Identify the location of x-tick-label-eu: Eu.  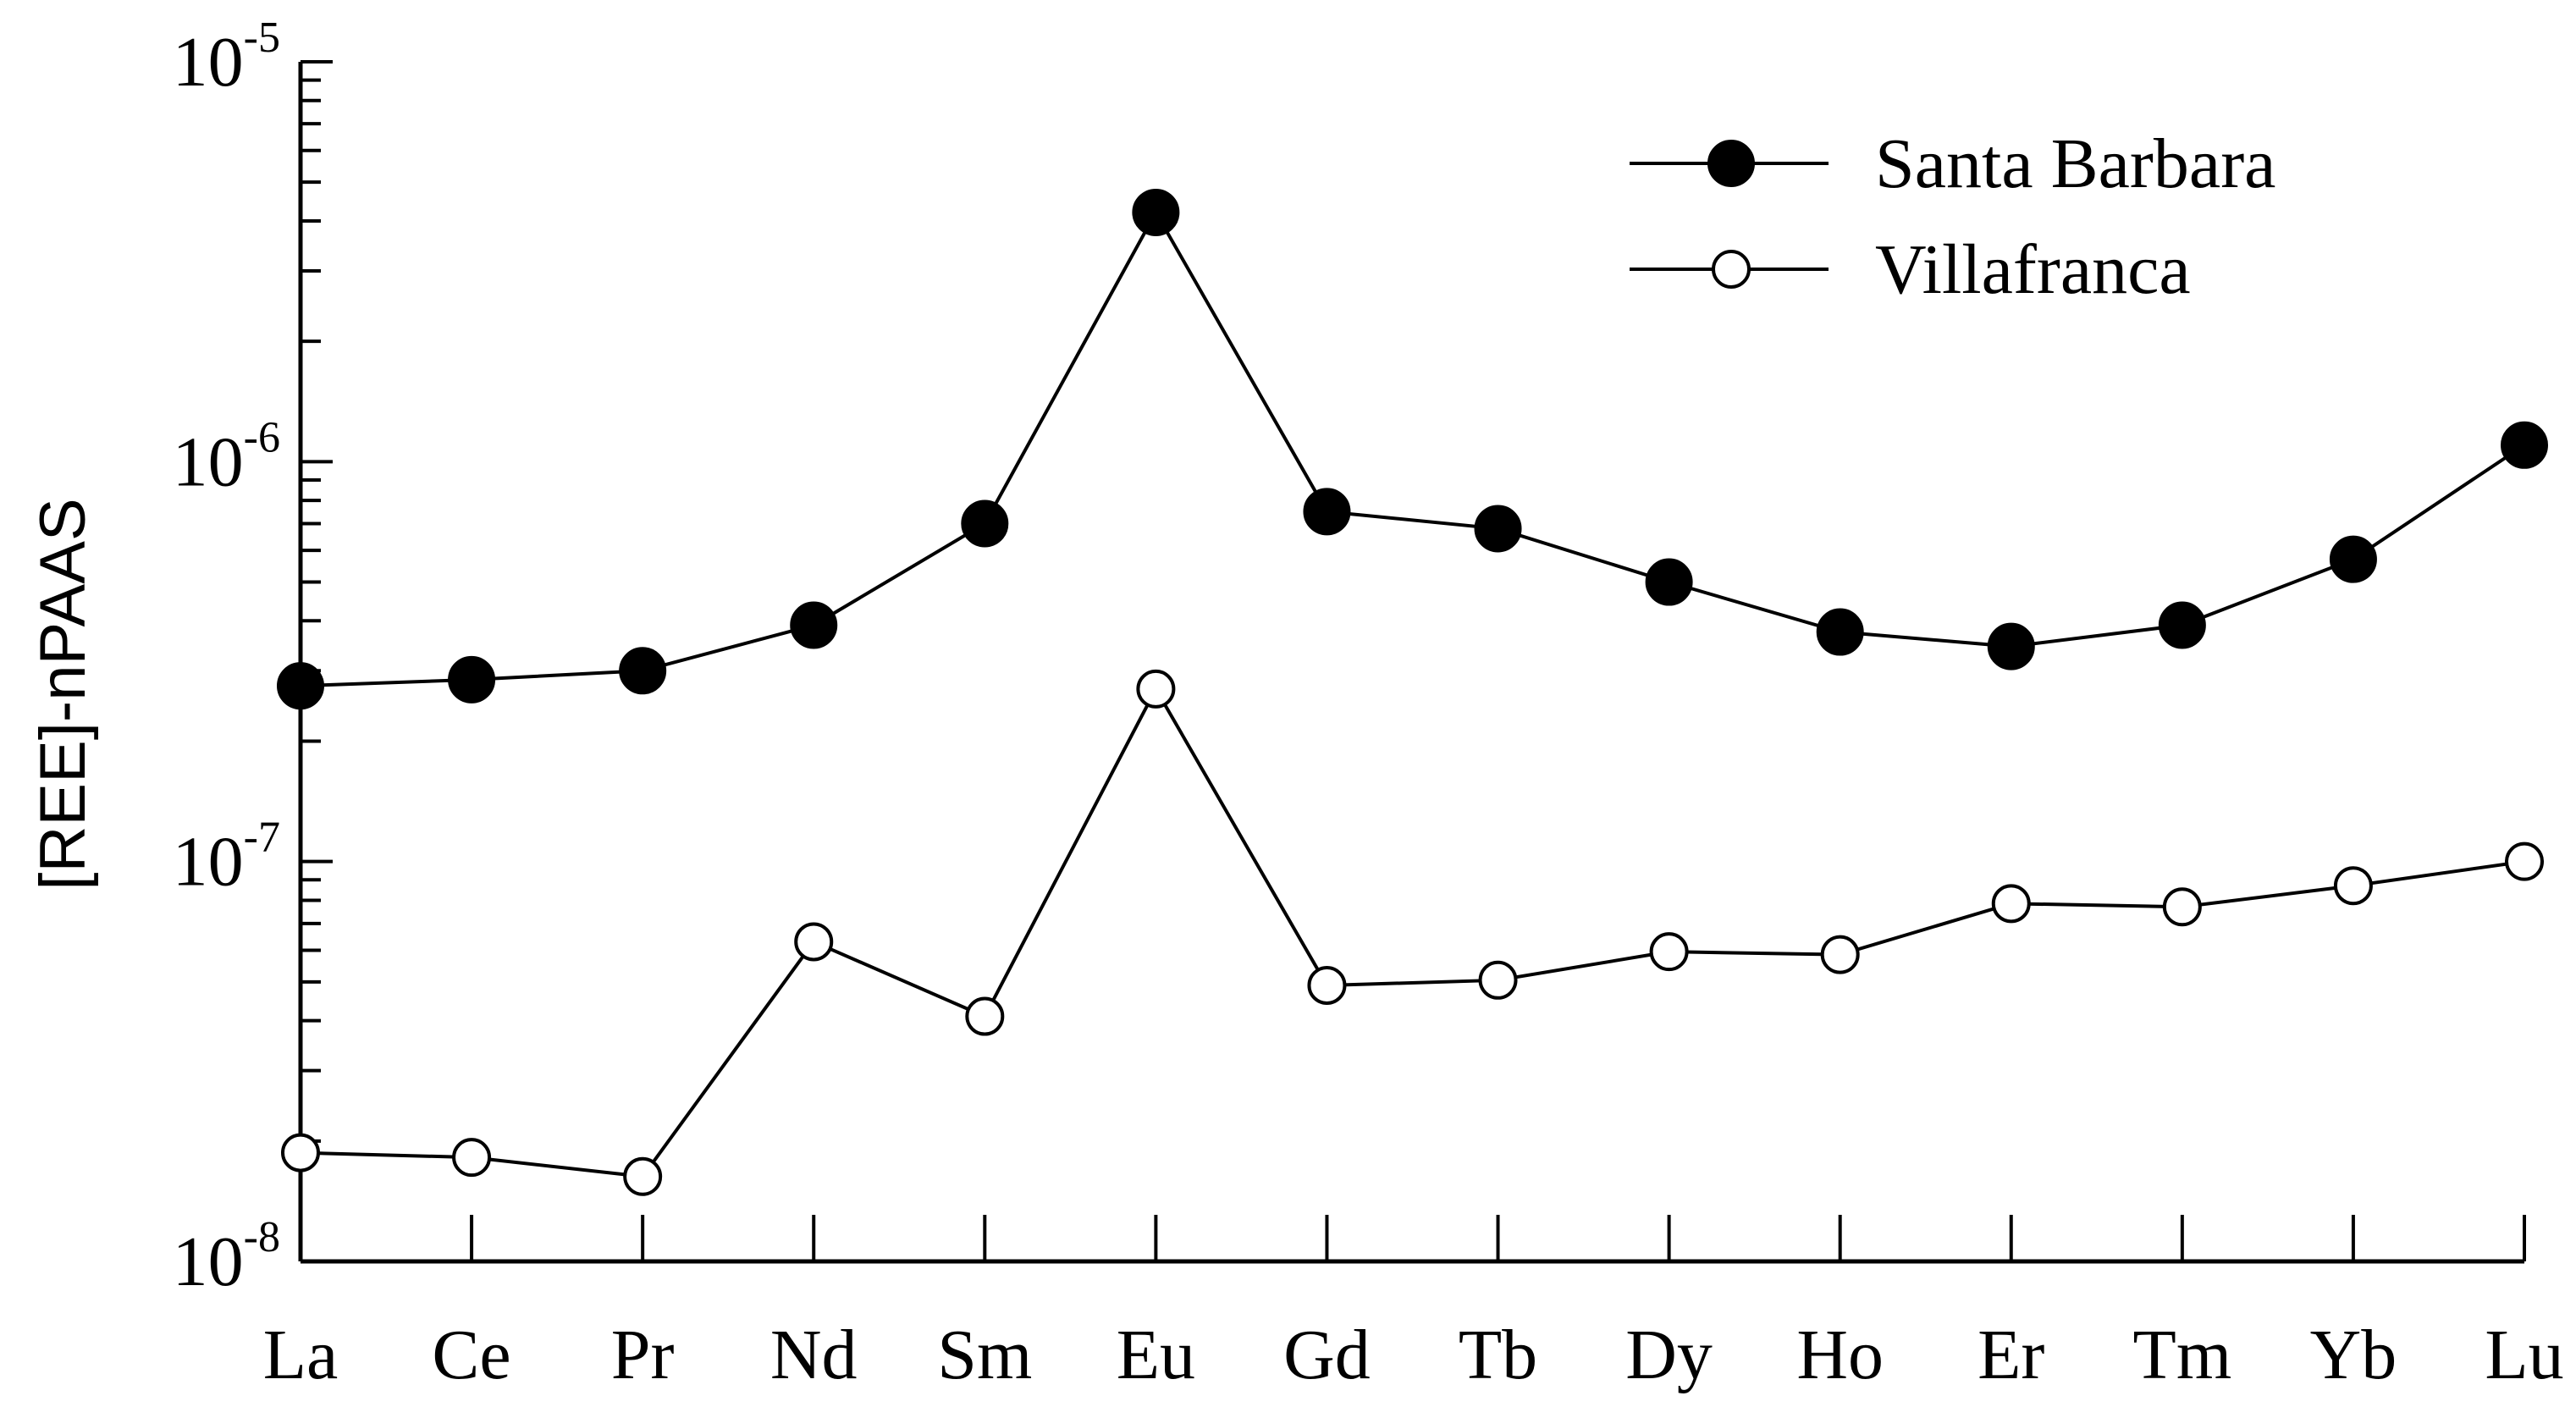
(1156, 1355).